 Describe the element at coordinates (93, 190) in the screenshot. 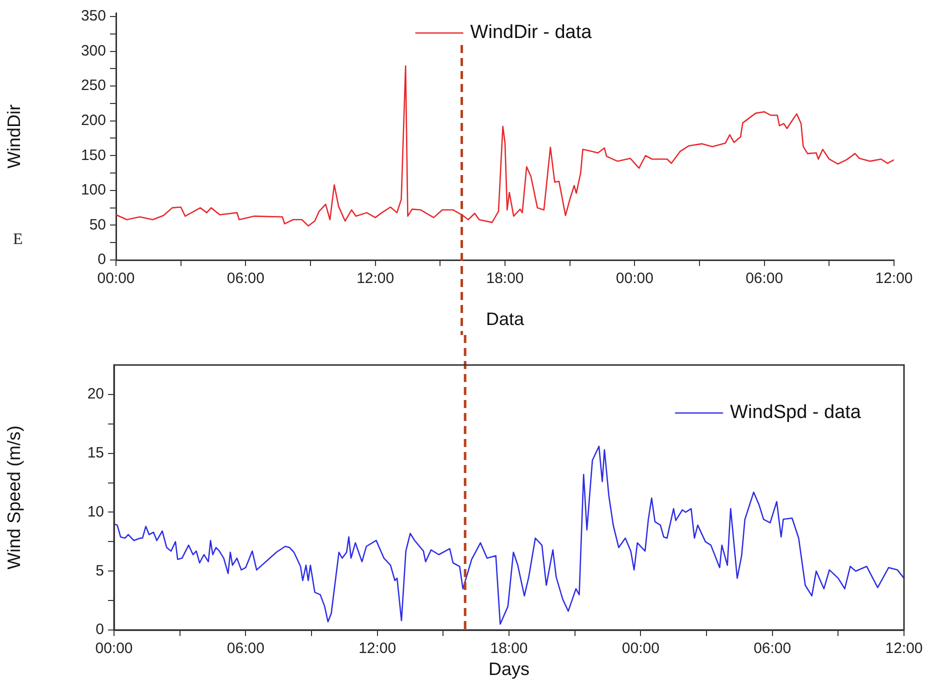

I see `y-tick-label: 100` at that location.